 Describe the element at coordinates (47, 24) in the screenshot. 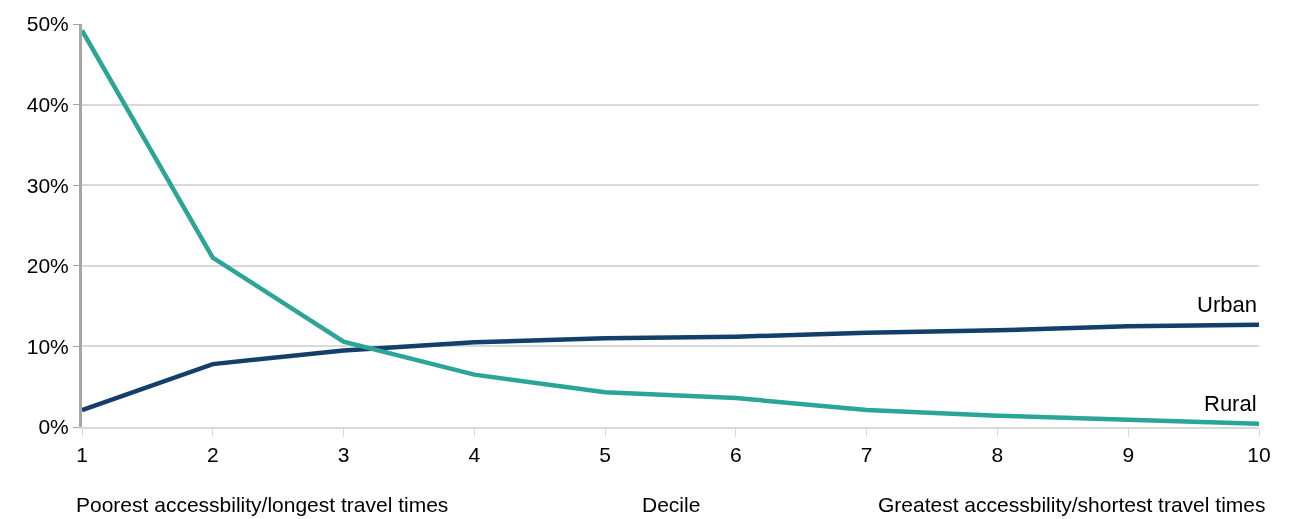

I see `y-tick-label: 50%` at that location.